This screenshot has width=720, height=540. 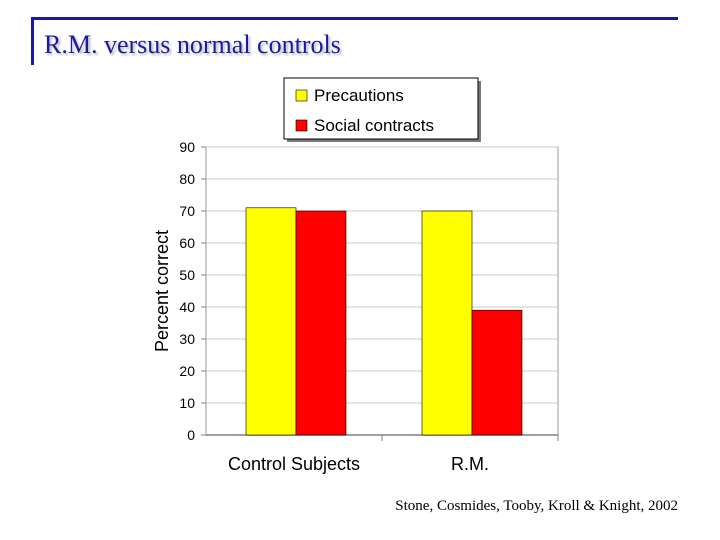 I want to click on x-category-label: Control Subjects, so click(x=294, y=464).